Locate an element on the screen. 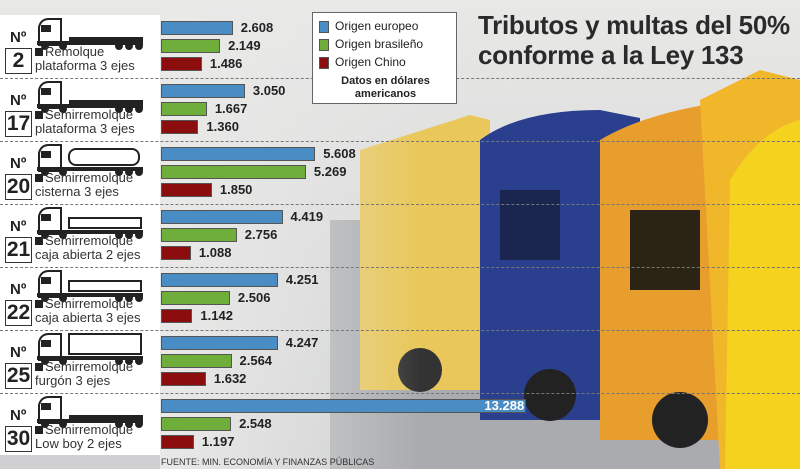 The image size is (800, 469). data-label: 5.269 is located at coordinates (330, 171).